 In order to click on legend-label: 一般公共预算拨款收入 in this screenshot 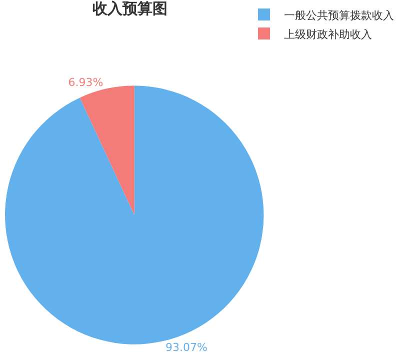, I will do `click(339, 15)`.